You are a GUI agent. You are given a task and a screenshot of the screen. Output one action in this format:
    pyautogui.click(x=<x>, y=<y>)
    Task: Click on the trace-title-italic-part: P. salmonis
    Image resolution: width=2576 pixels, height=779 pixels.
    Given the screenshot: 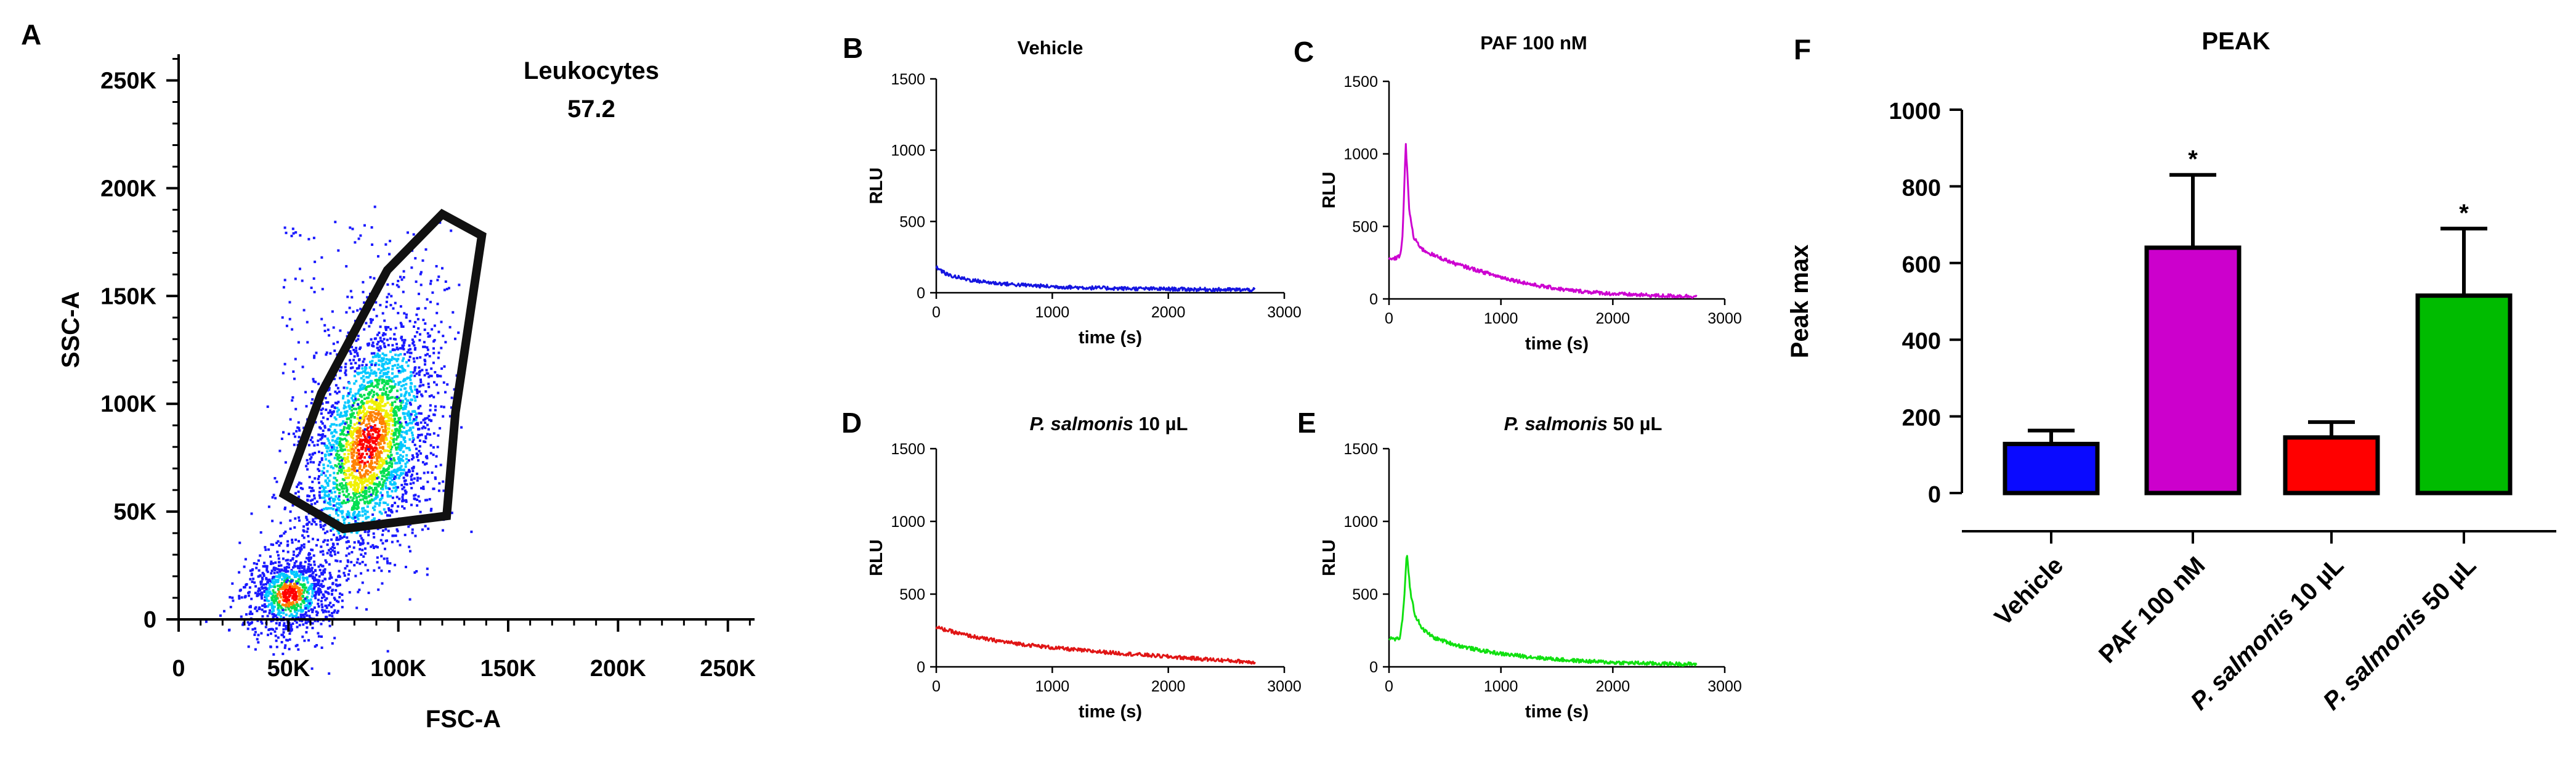 What is the action you would take?
    pyautogui.click(x=1081, y=423)
    